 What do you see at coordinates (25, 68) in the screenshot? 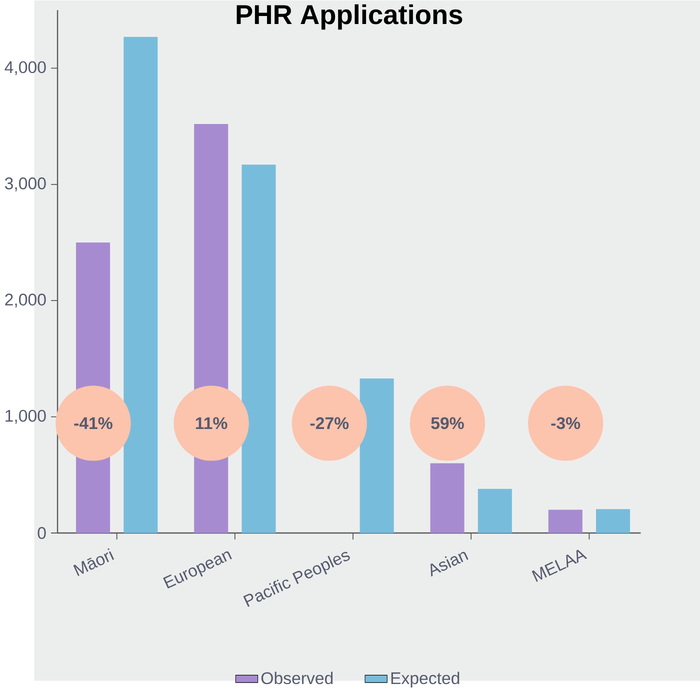
I see `y-tick-label: 4,000` at bounding box center [25, 68].